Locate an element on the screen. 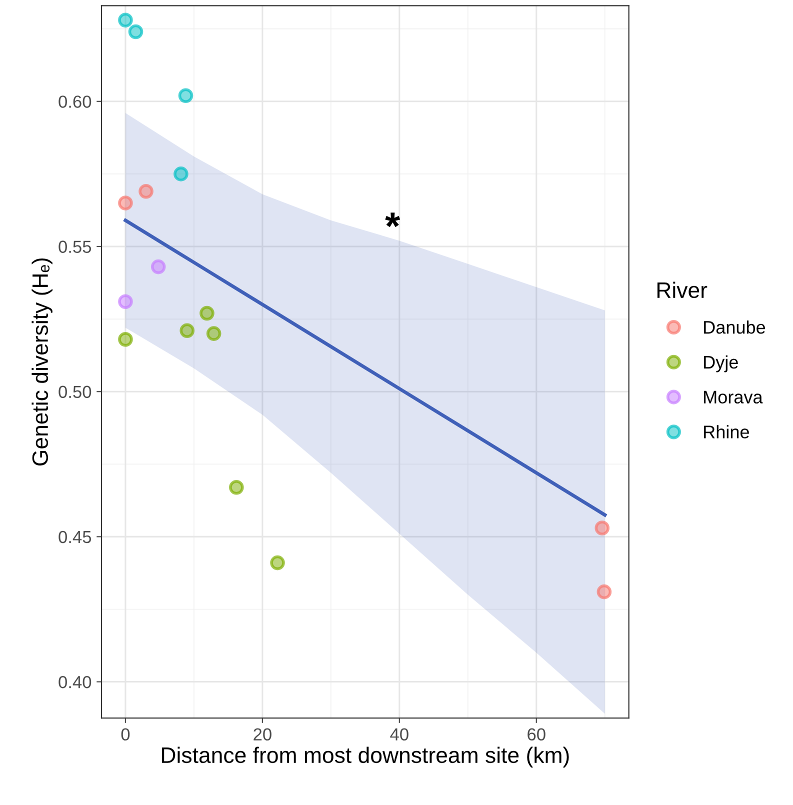  legend-label: Dyje is located at coordinates (721, 363).